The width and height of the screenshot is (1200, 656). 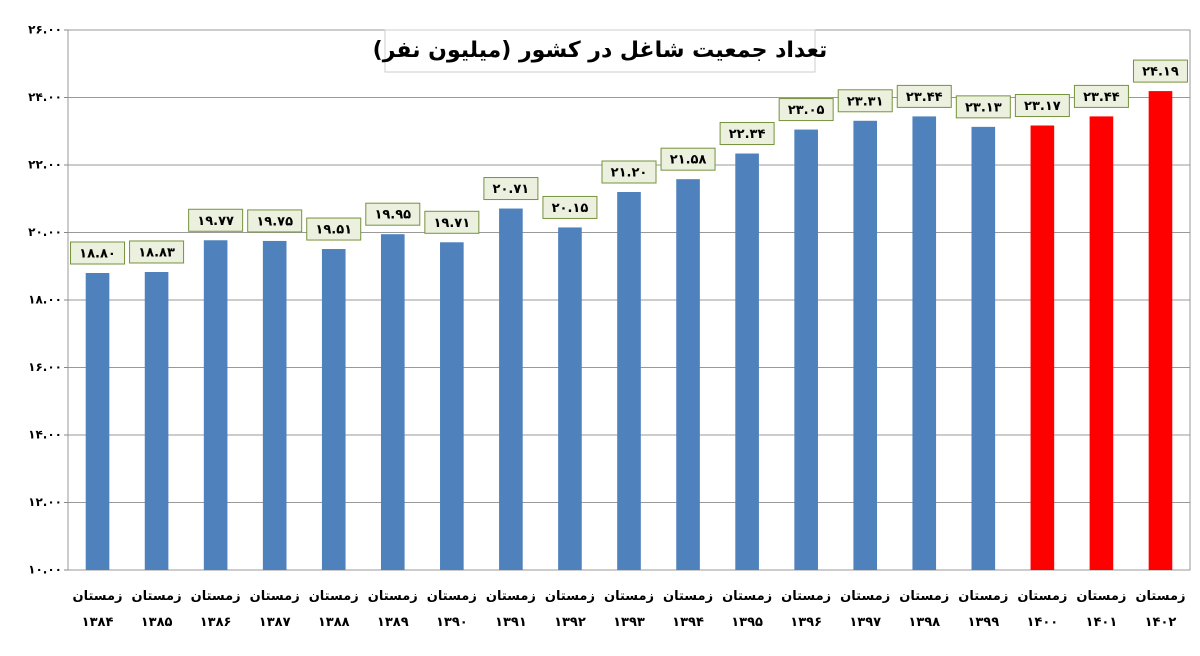 What do you see at coordinates (451, 609) in the screenshot?
I see `x-tick-label: زمستان ۱۳۹۰` at bounding box center [451, 609].